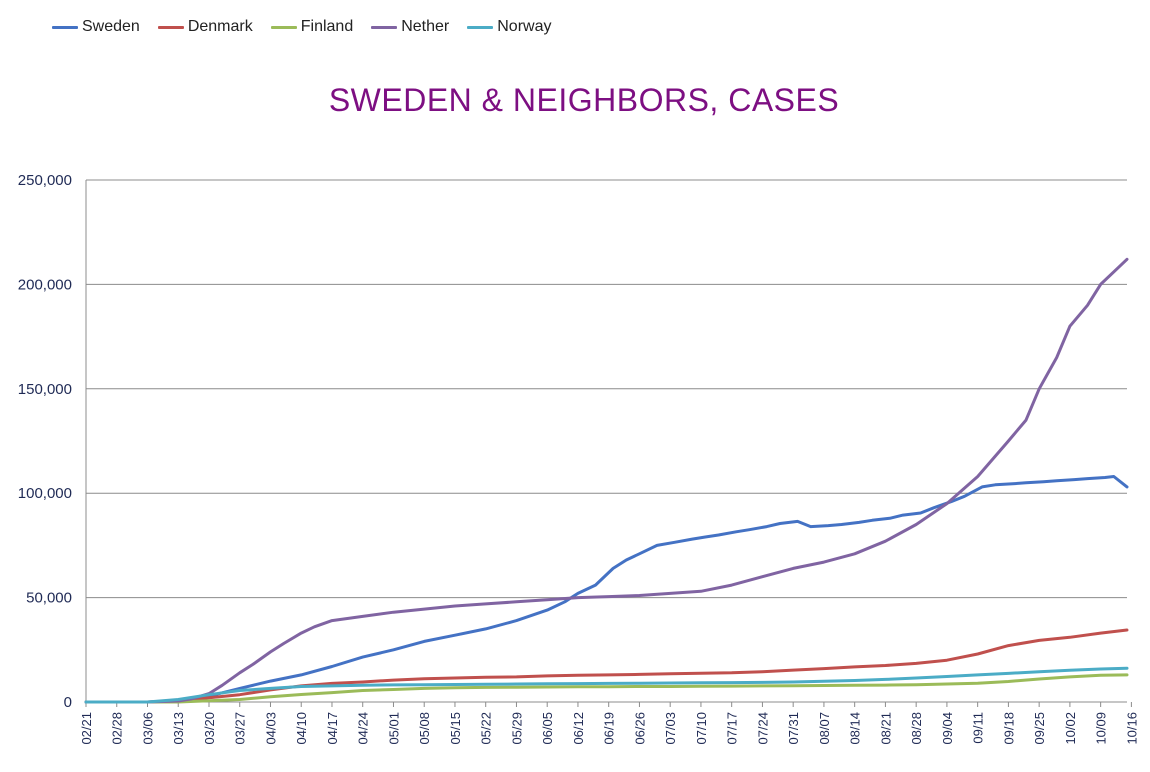 The image size is (1150, 772). Describe the element at coordinates (516, 728) in the screenshot. I see `x-tick-label: 05/29` at that location.